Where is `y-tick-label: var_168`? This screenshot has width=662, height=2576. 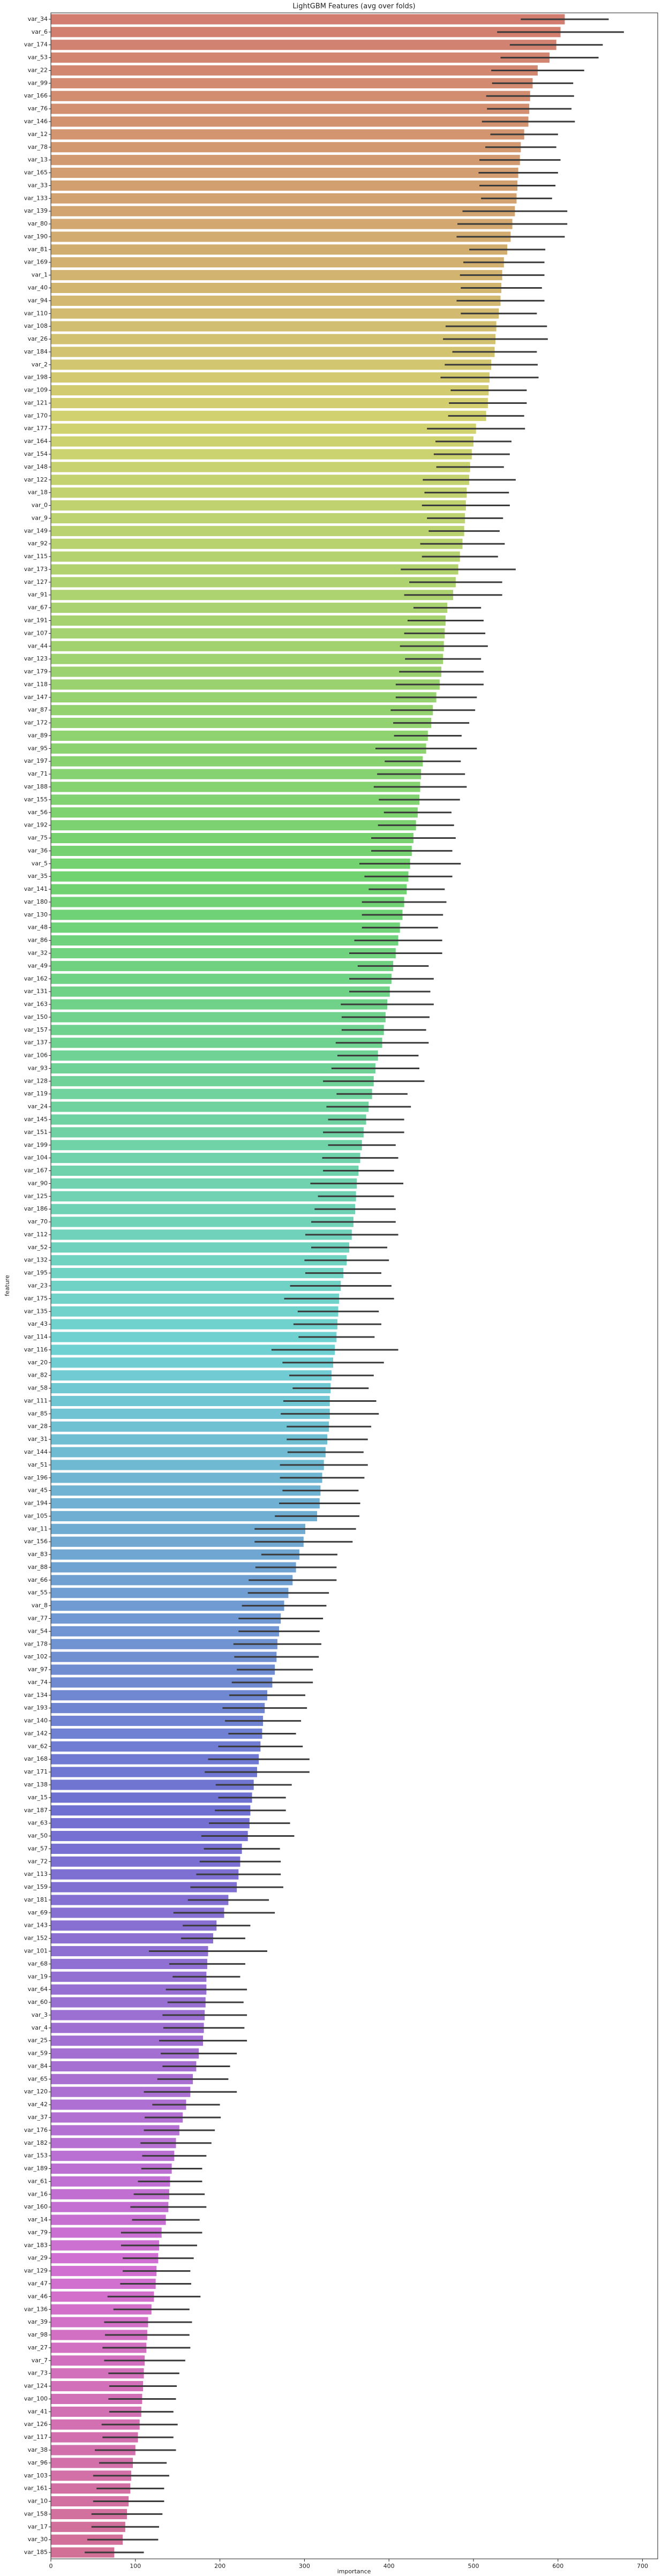 y-tick-label: var_168 is located at coordinates (36, 1758).